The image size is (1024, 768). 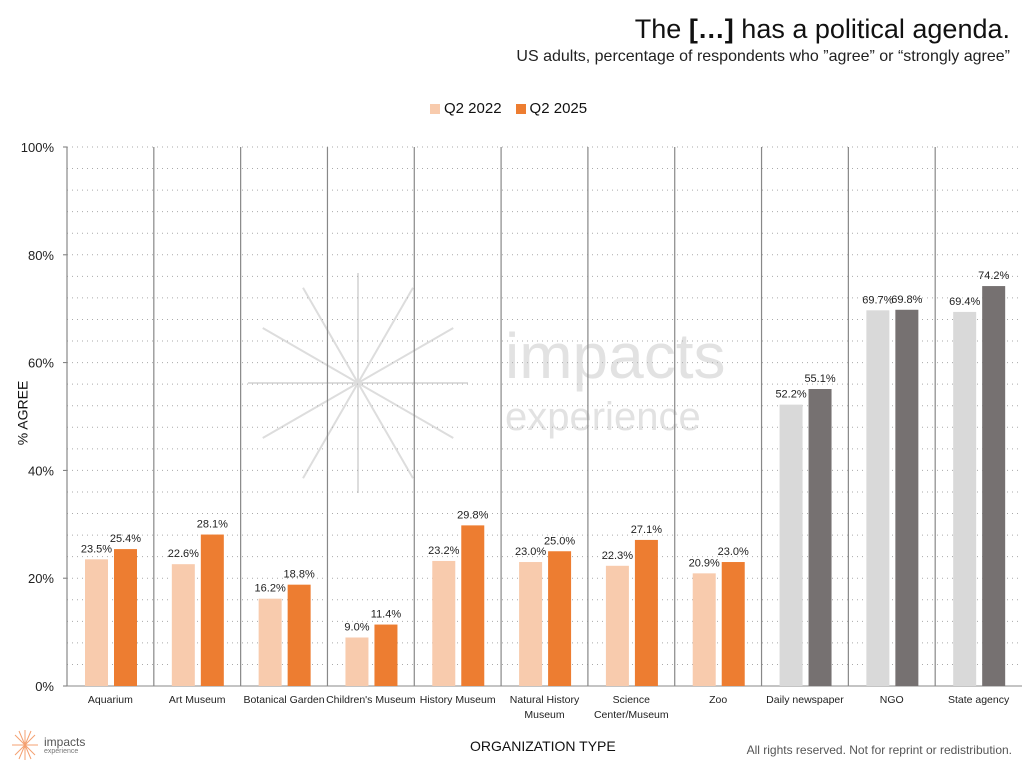 I want to click on x-tick-label: Natural History, so click(x=545, y=700).